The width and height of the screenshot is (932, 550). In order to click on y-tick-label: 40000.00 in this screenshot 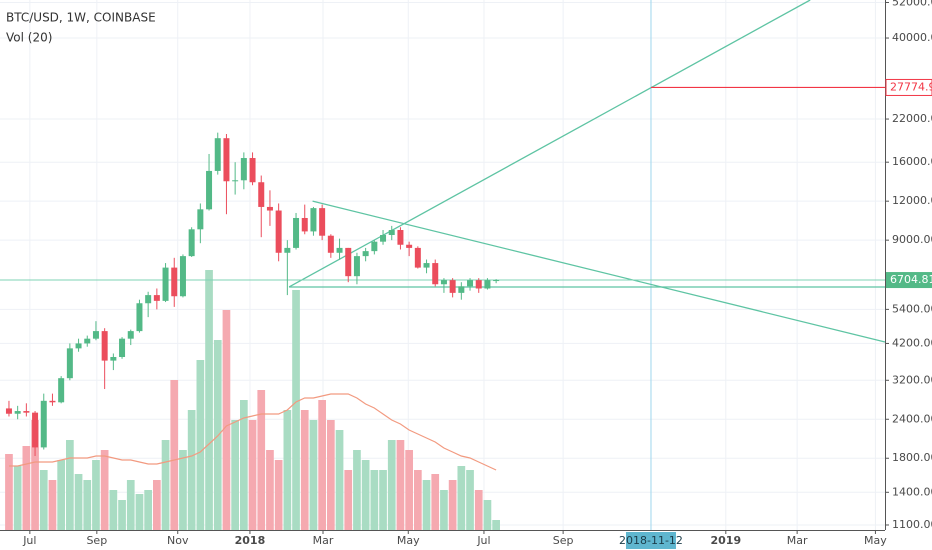, I will do `click(912, 37)`.